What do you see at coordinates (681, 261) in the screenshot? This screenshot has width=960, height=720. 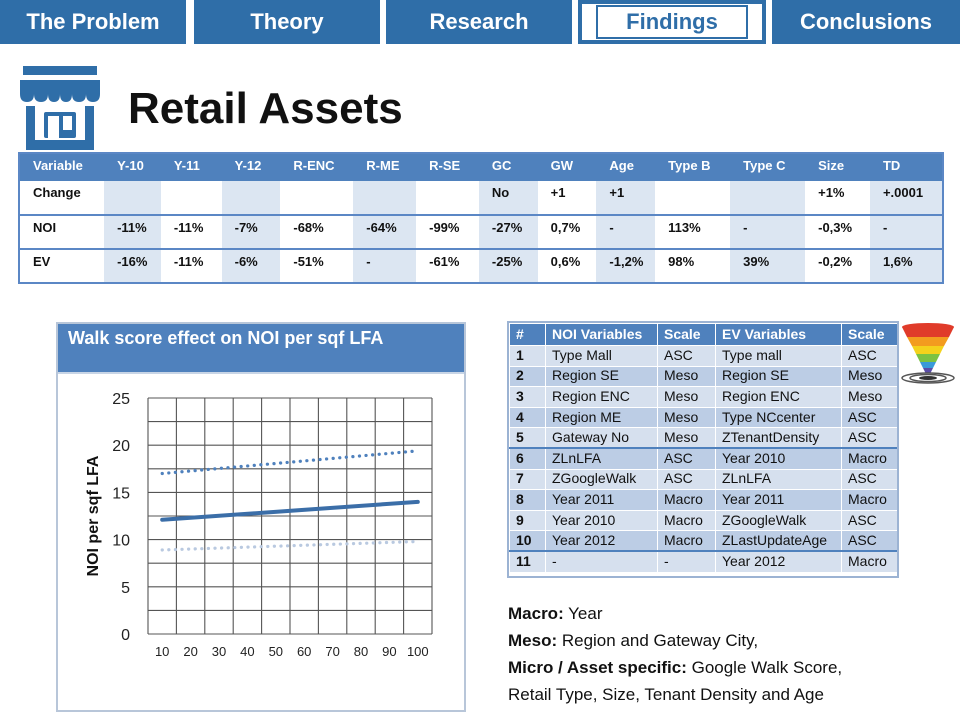 I see `table-cell: 98%` at bounding box center [681, 261].